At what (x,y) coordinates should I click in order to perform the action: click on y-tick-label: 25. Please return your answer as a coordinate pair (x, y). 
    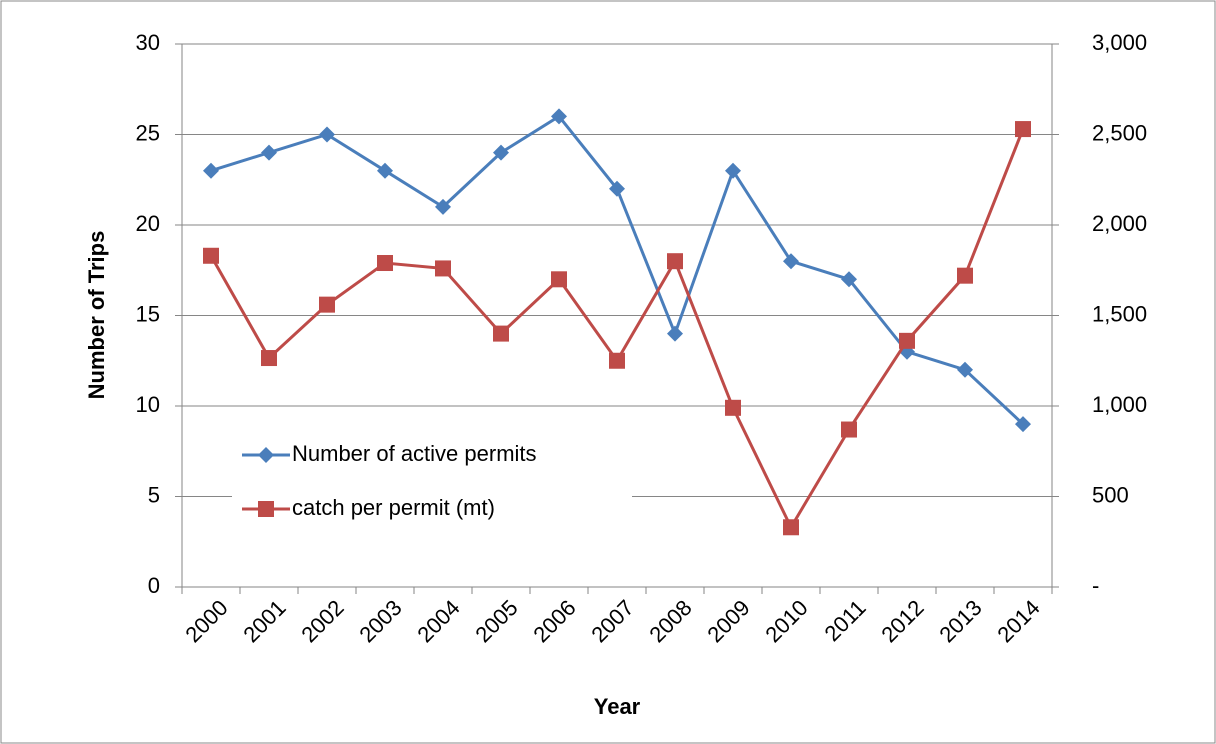
    Looking at the image, I should click on (148, 132).